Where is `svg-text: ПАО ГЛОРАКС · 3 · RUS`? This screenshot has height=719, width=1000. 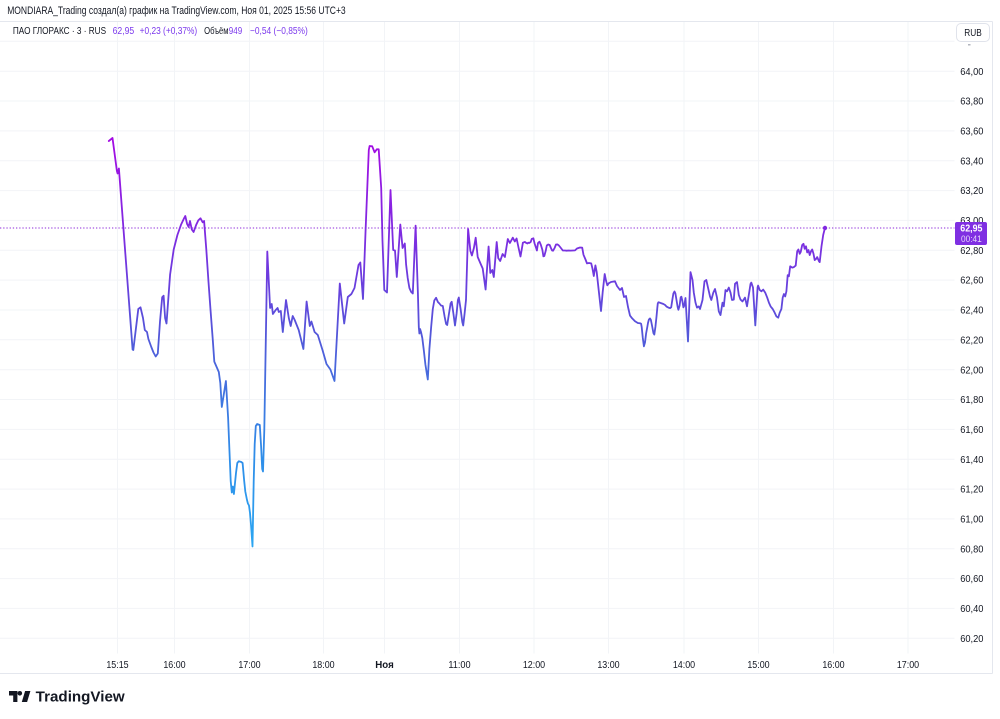 svg-text: ПАО ГЛОРАКС · 3 · RUS is located at coordinates (59, 31).